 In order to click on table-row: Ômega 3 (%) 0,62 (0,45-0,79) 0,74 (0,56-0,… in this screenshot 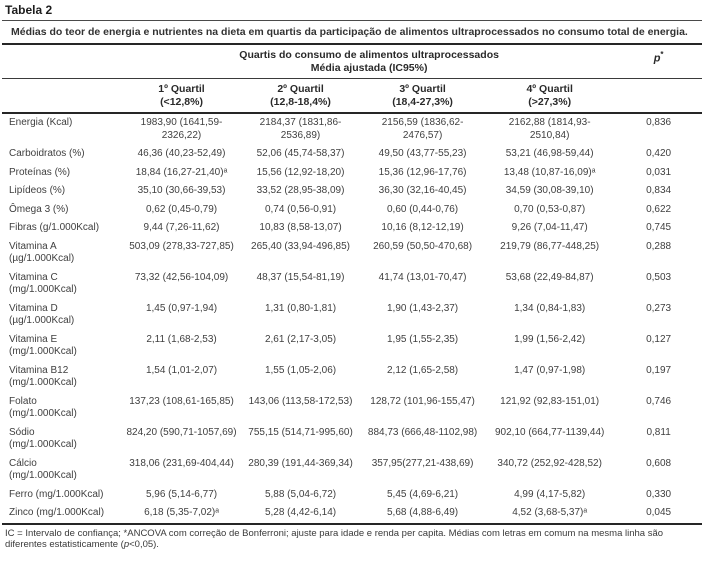, I will do `click(352, 210)`.